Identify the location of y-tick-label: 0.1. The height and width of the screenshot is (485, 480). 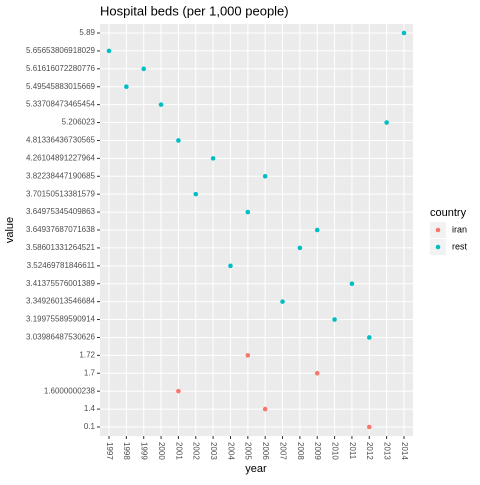
(90, 426).